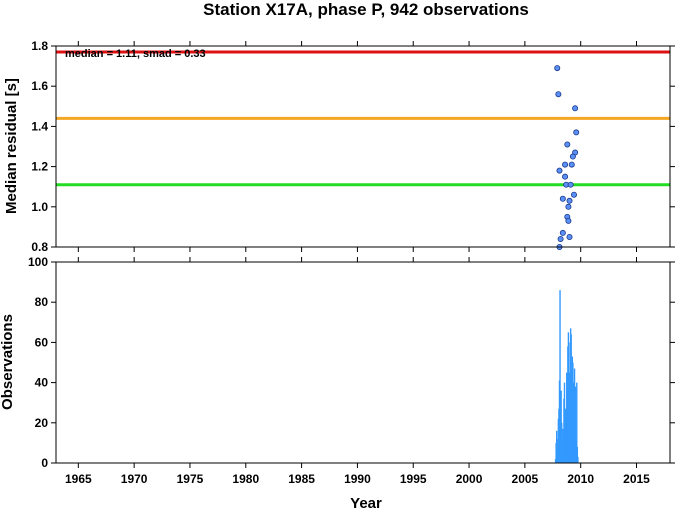 The height and width of the screenshot is (511, 677). I want to click on y-tick-label-2: 1.2, so click(39, 167).